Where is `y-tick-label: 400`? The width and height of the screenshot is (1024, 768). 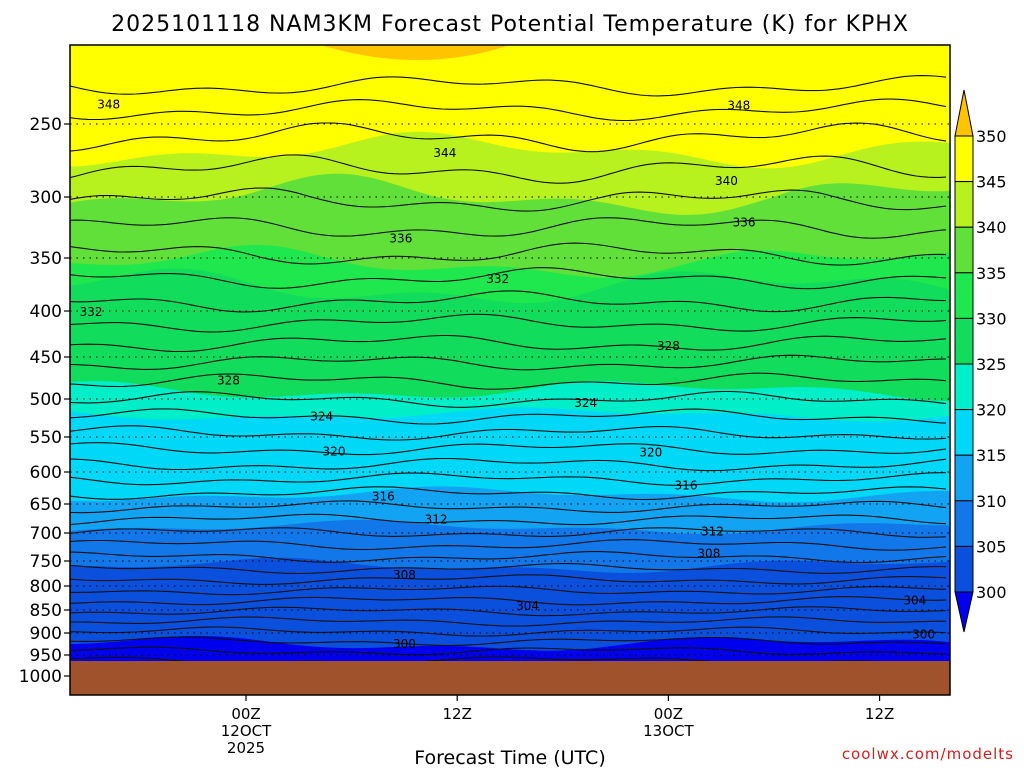
y-tick-label: 400 is located at coordinates (46, 312).